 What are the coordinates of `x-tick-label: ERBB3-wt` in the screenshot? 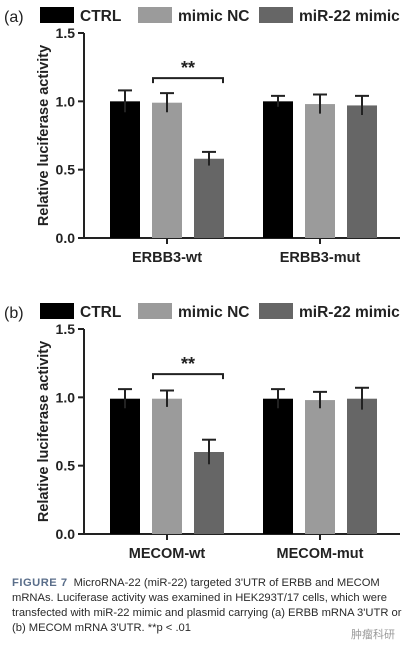 It's located at (167, 258).